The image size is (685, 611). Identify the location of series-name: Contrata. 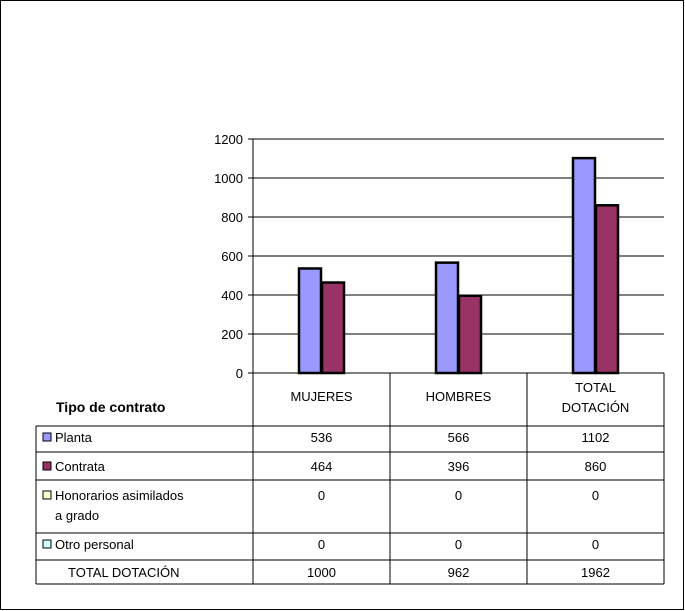
(80, 466).